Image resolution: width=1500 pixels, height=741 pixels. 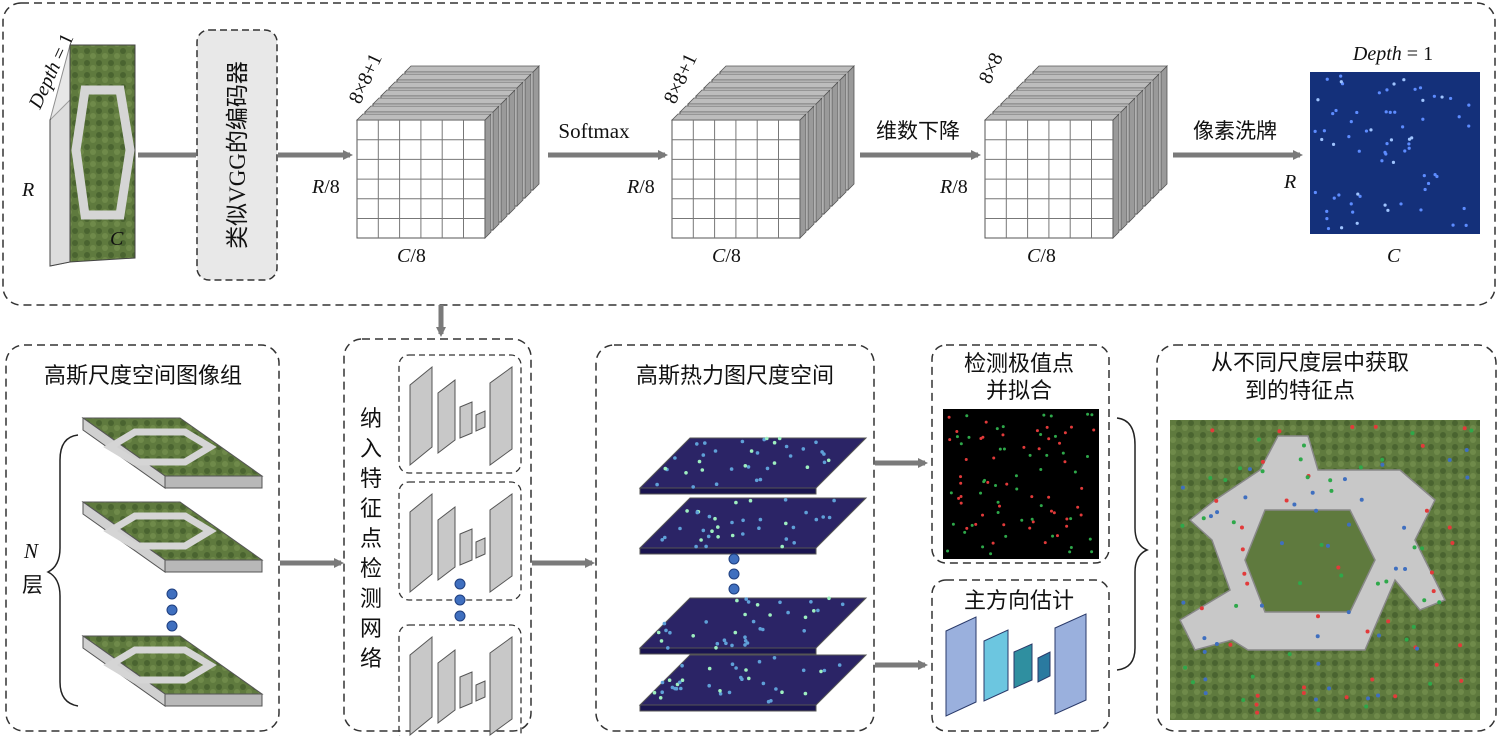 I want to click on pyramid-layers-label: 层, so click(x=32, y=585).